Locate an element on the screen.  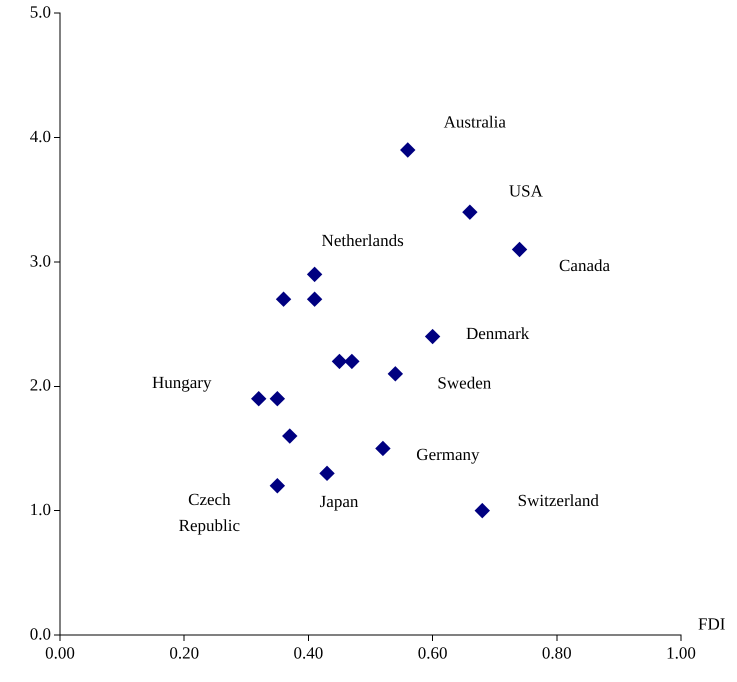
x-axis-title: FDI is located at coordinates (712, 624).